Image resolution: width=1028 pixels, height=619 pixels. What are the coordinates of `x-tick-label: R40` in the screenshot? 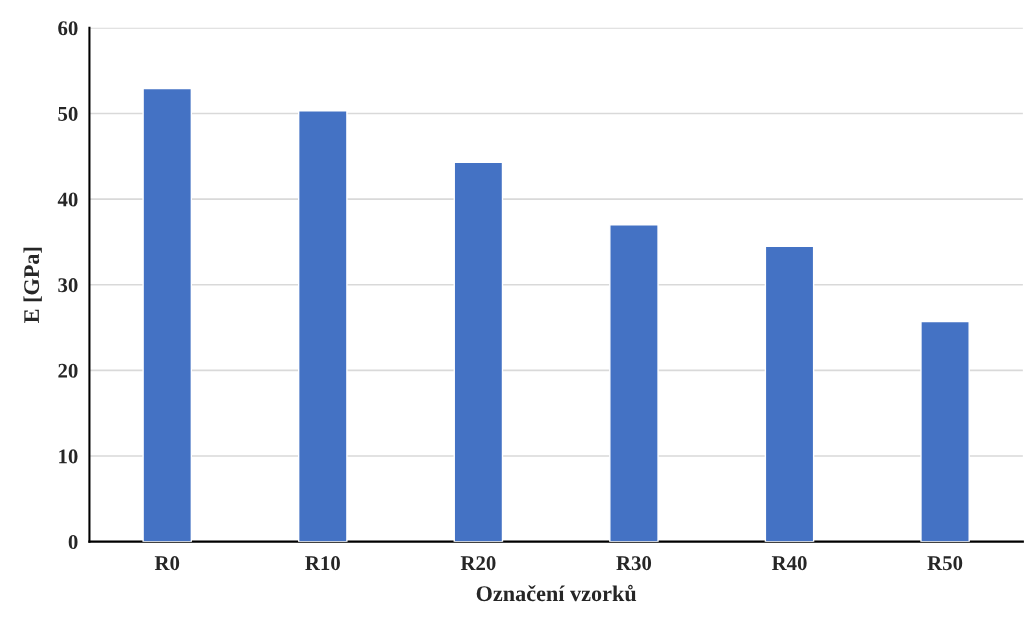 It's located at (789, 563).